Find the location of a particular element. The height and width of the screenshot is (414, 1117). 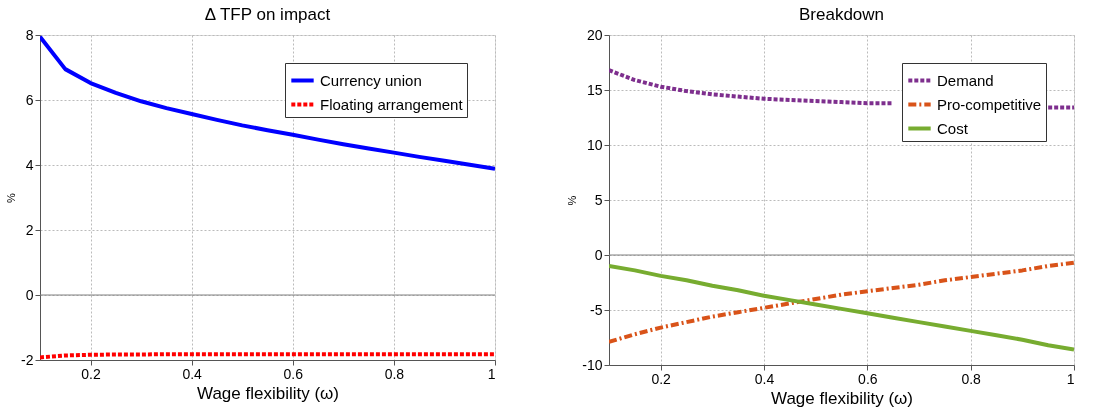

y-tick-label: 2 is located at coordinates (29, 229).